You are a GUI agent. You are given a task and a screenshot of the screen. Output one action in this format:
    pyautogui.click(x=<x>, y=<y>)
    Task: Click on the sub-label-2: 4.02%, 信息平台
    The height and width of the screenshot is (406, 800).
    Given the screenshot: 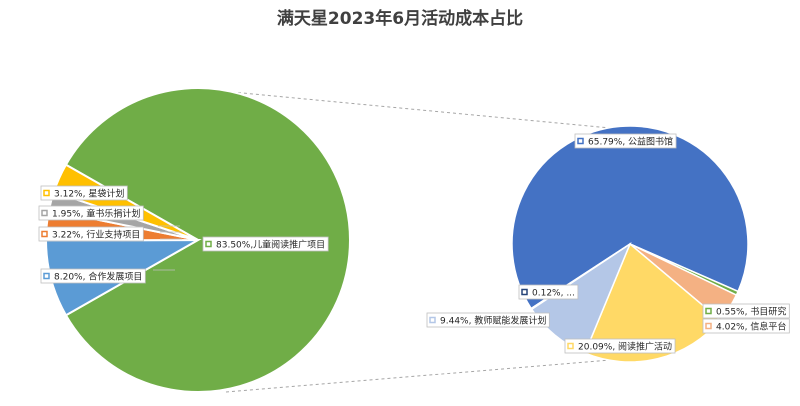 What is the action you would take?
    pyautogui.click(x=746, y=326)
    